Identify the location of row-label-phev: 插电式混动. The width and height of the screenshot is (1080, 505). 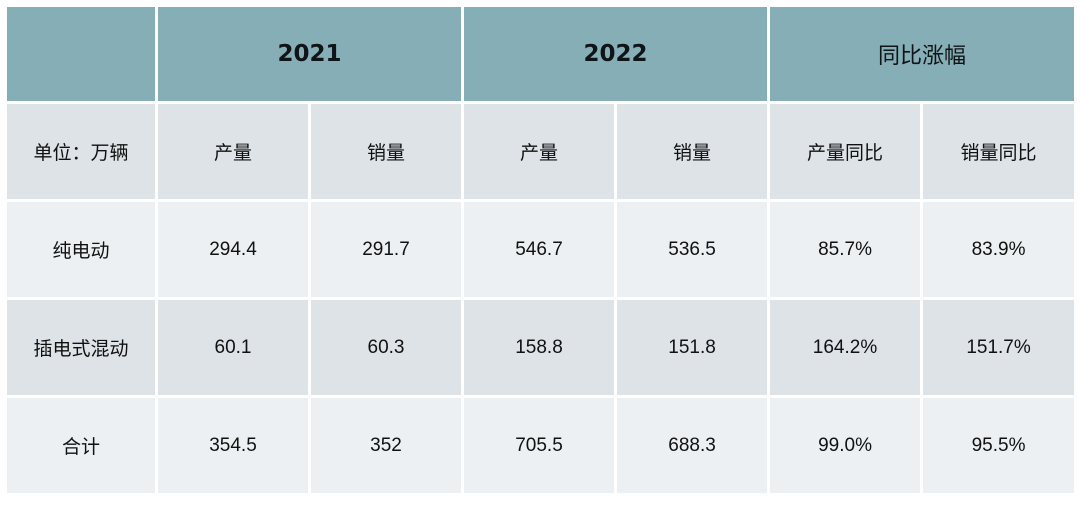
(81, 347).